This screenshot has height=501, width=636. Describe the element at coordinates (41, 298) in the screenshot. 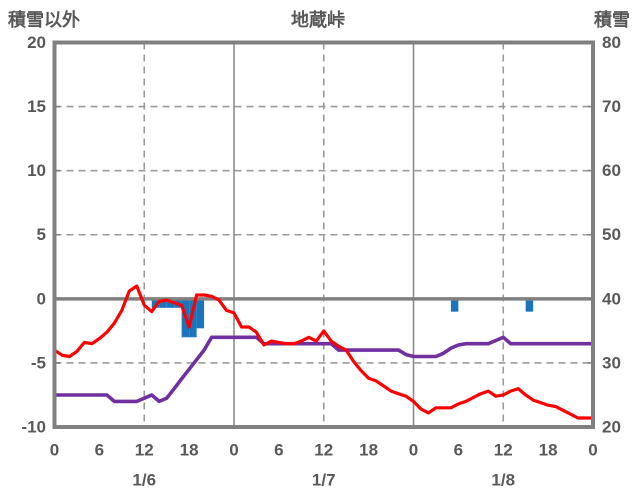

I see `left-axis-label: 0` at that location.